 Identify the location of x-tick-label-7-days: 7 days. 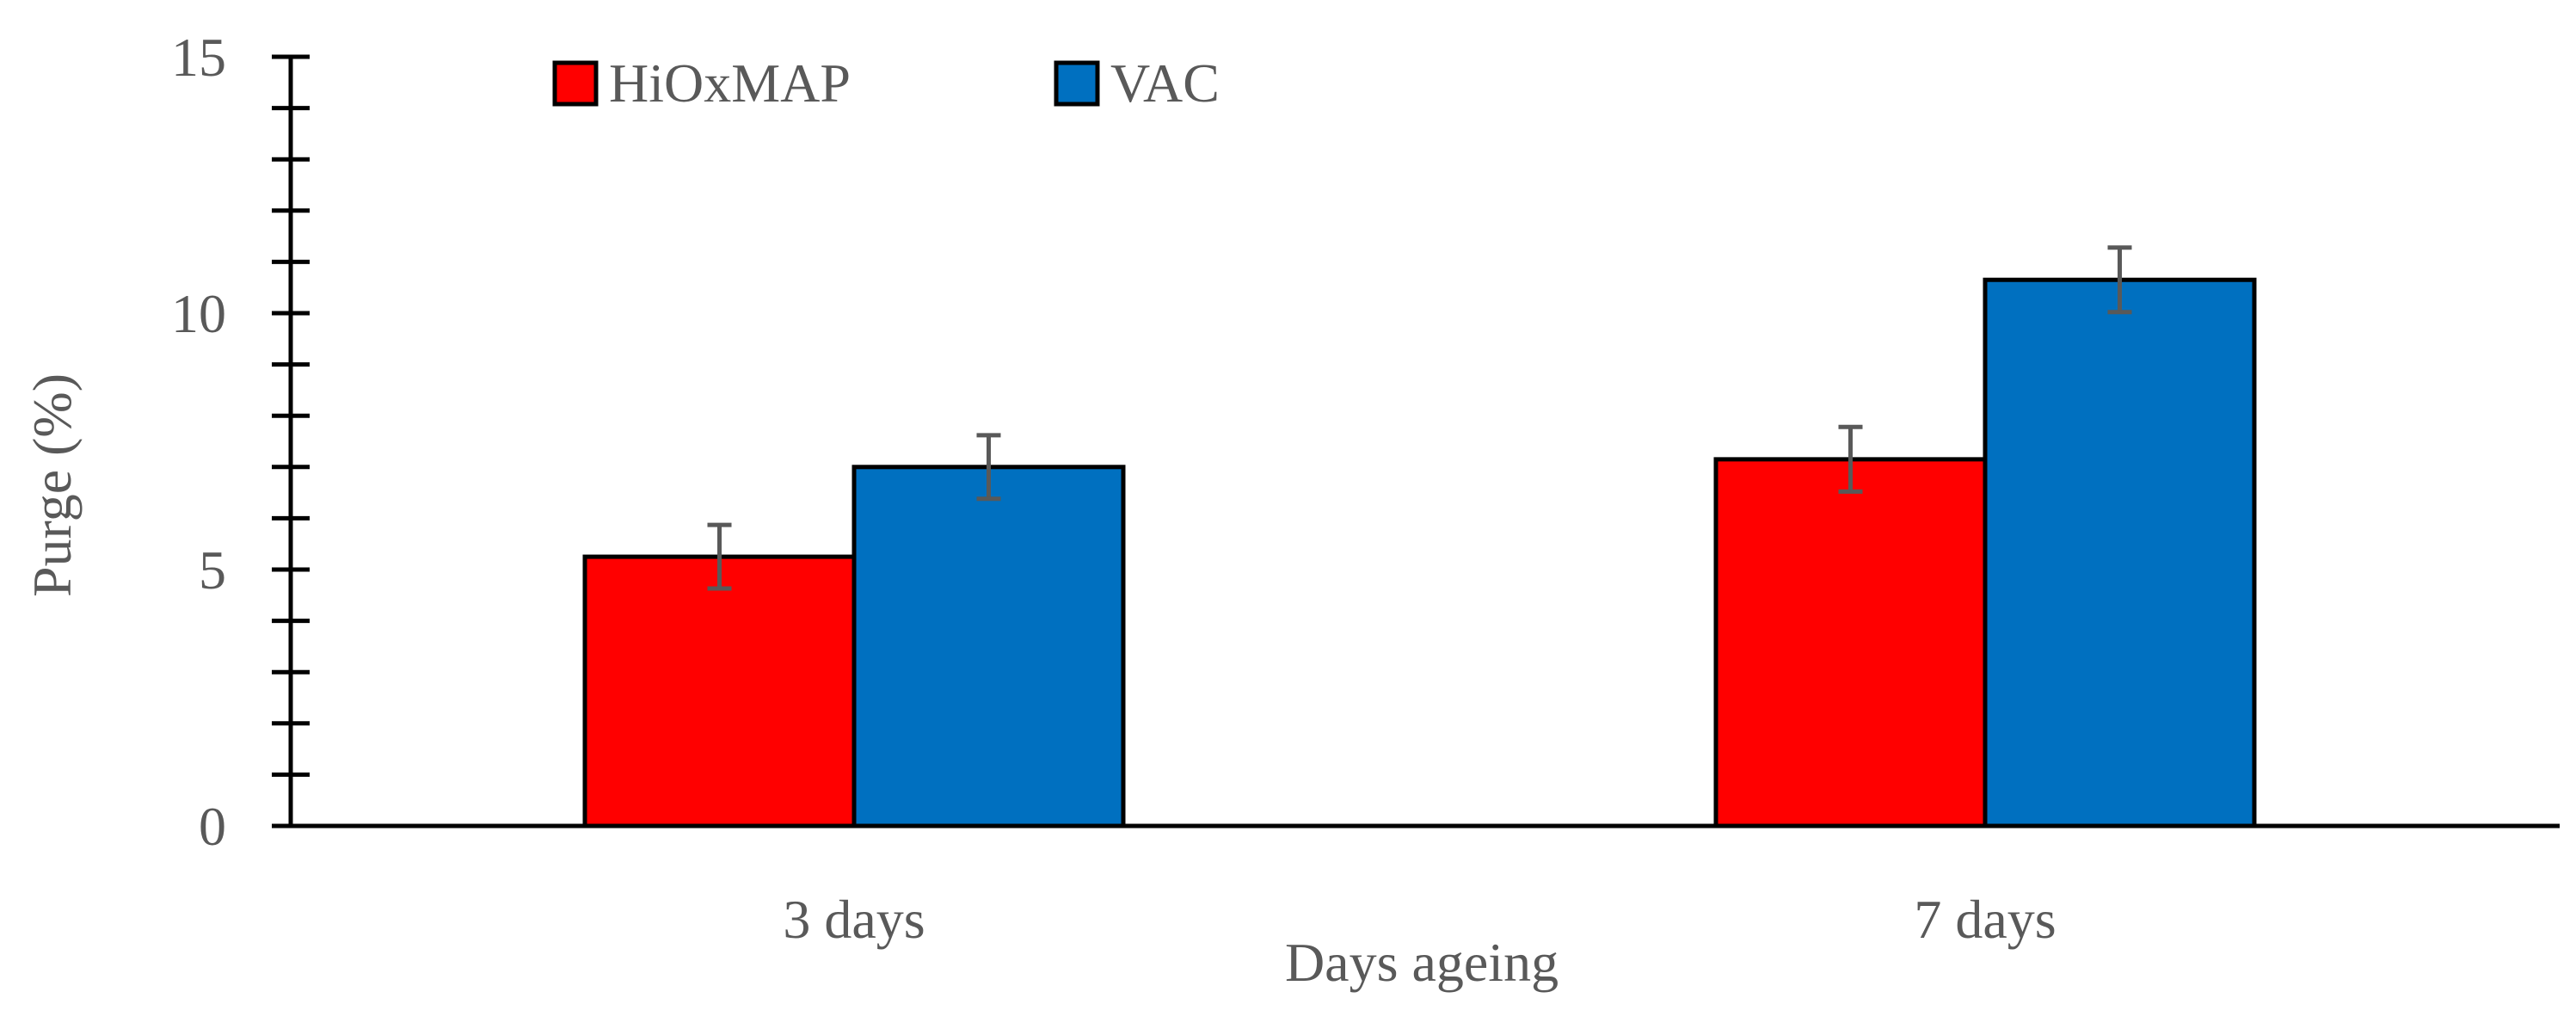
(1985, 920).